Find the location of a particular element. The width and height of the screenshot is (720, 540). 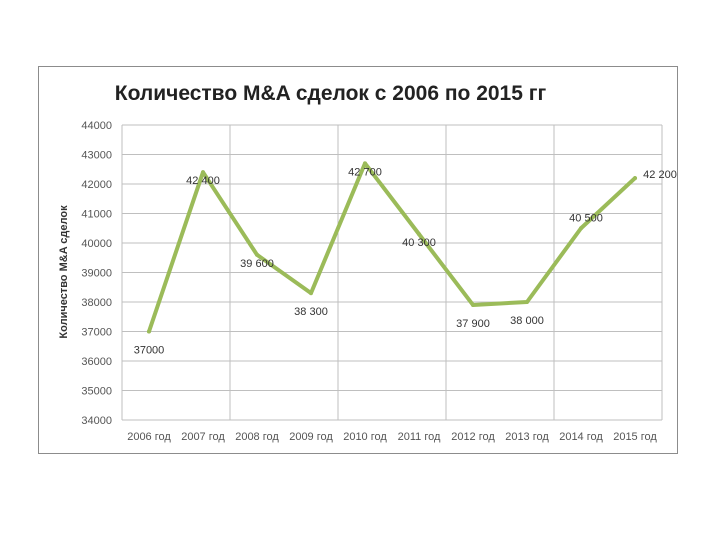

x-tick-label: 2014 год is located at coordinates (581, 437).